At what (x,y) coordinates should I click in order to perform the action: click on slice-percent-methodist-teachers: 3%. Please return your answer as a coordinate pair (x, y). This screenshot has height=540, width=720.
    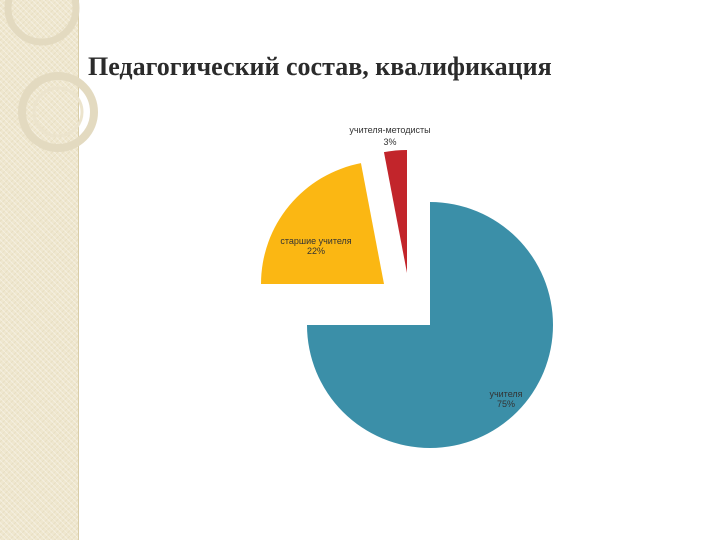
    Looking at the image, I should click on (389, 142).